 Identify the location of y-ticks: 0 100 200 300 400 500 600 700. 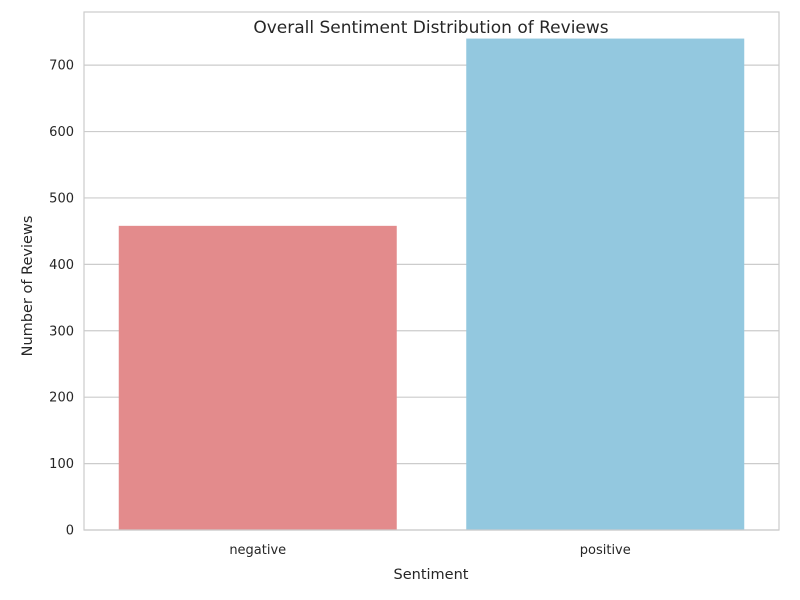
(61, 299).